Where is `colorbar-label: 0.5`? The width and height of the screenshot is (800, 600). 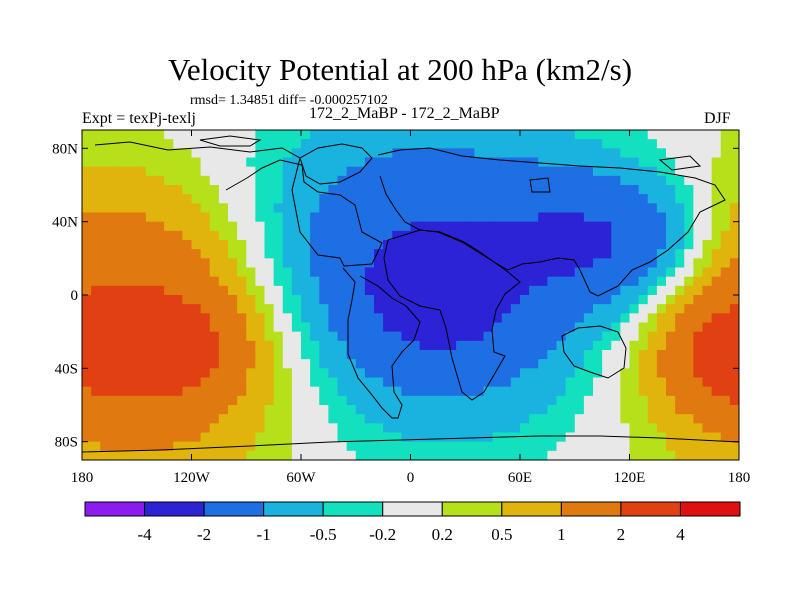 colorbar-label: 0.5 is located at coordinates (501, 534).